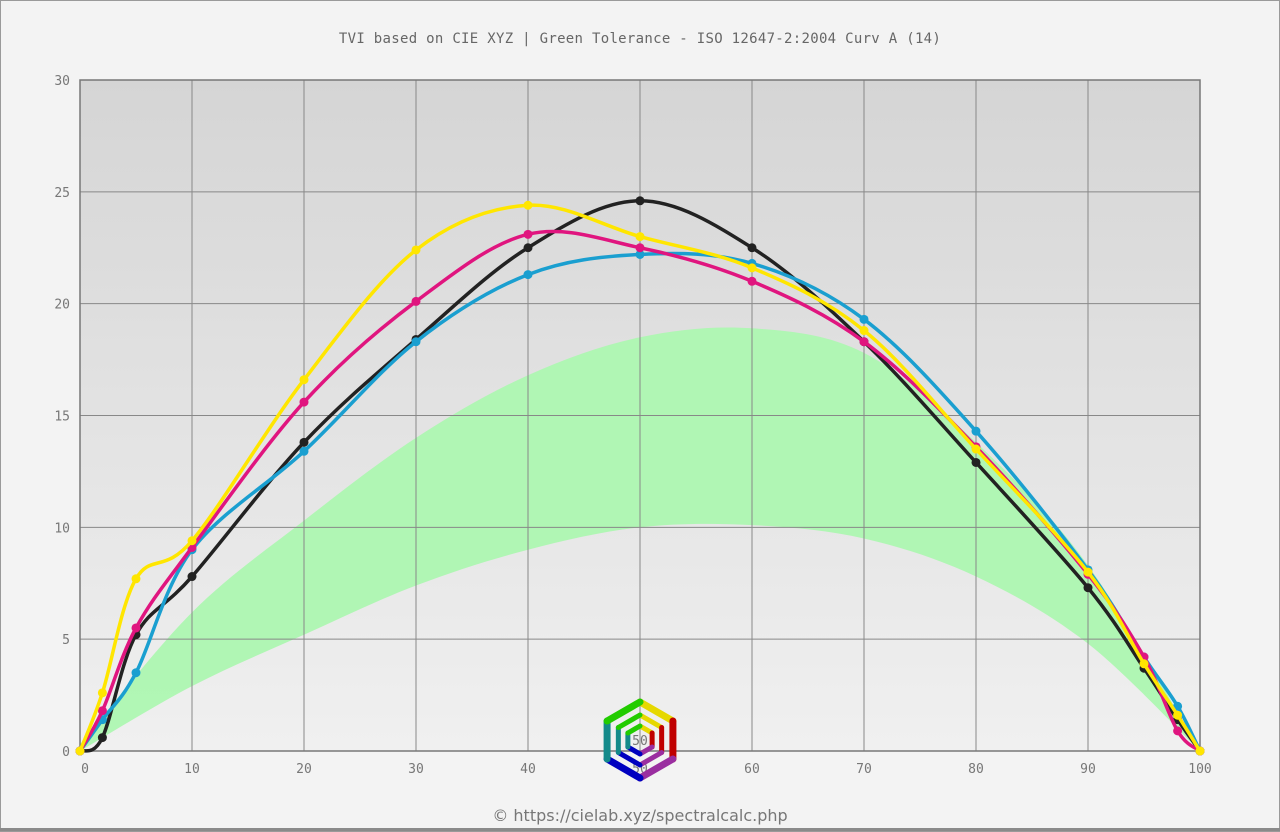 Image resolution: width=1280 pixels, height=832 pixels. I want to click on y-tick-label: 25, so click(62, 193).